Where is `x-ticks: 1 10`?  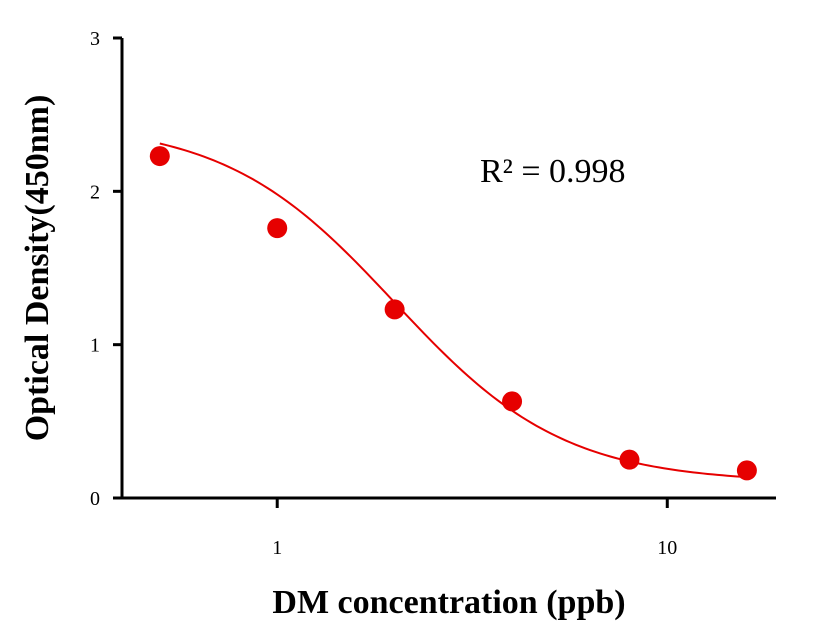 x-ticks: 1 10 is located at coordinates (474, 528).